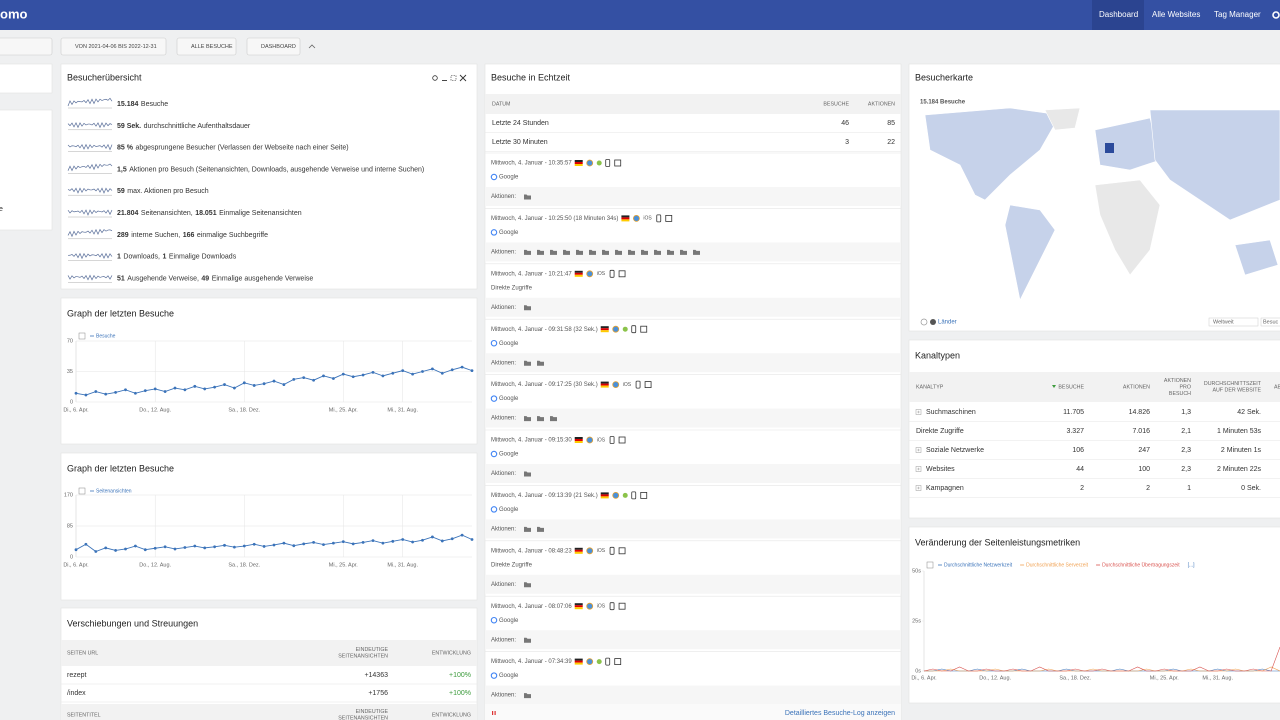 Image resolution: width=1280 pixels, height=720 pixels. I want to click on action-icons, so click(527, 474).